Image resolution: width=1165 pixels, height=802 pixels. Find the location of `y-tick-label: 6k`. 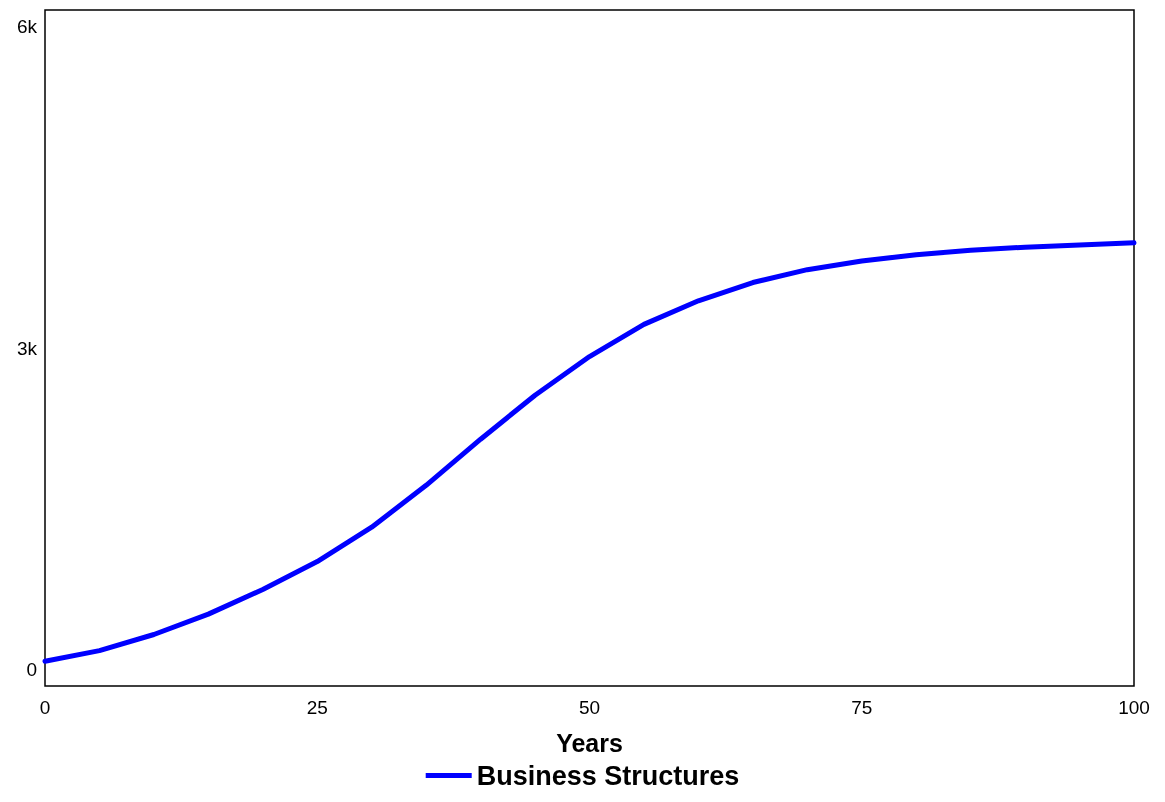

y-tick-label: 6k is located at coordinates (27, 26).